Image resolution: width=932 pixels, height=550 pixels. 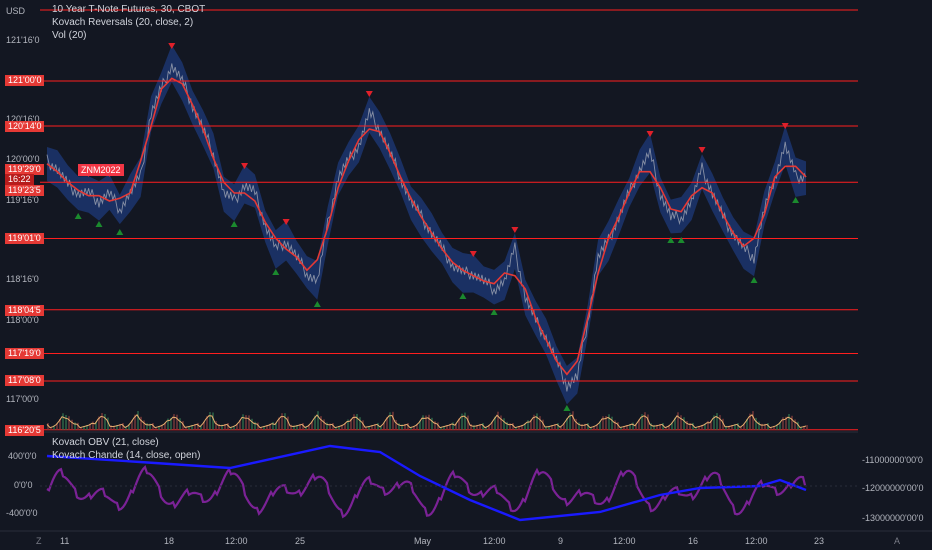 What do you see at coordinates (123, 22) in the screenshot?
I see `legend-kovach-reversals: Kovach Reversals (20, close, 2)` at bounding box center [123, 22].